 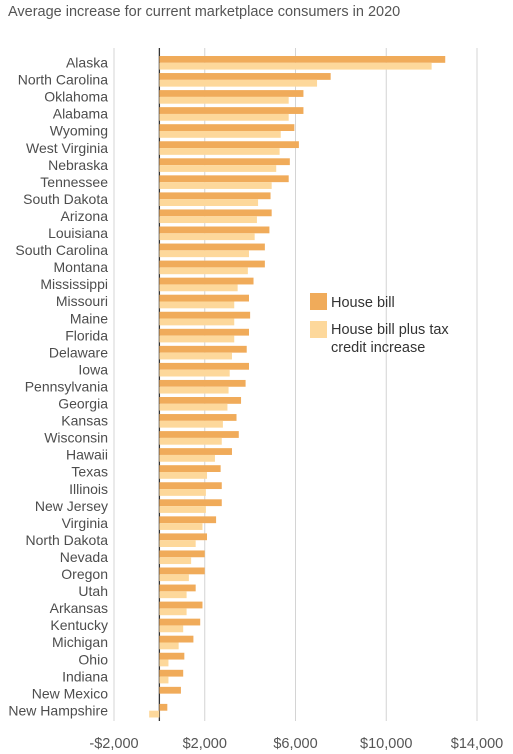 I want to click on bar-house-bill-delaware, so click(x=203, y=349).